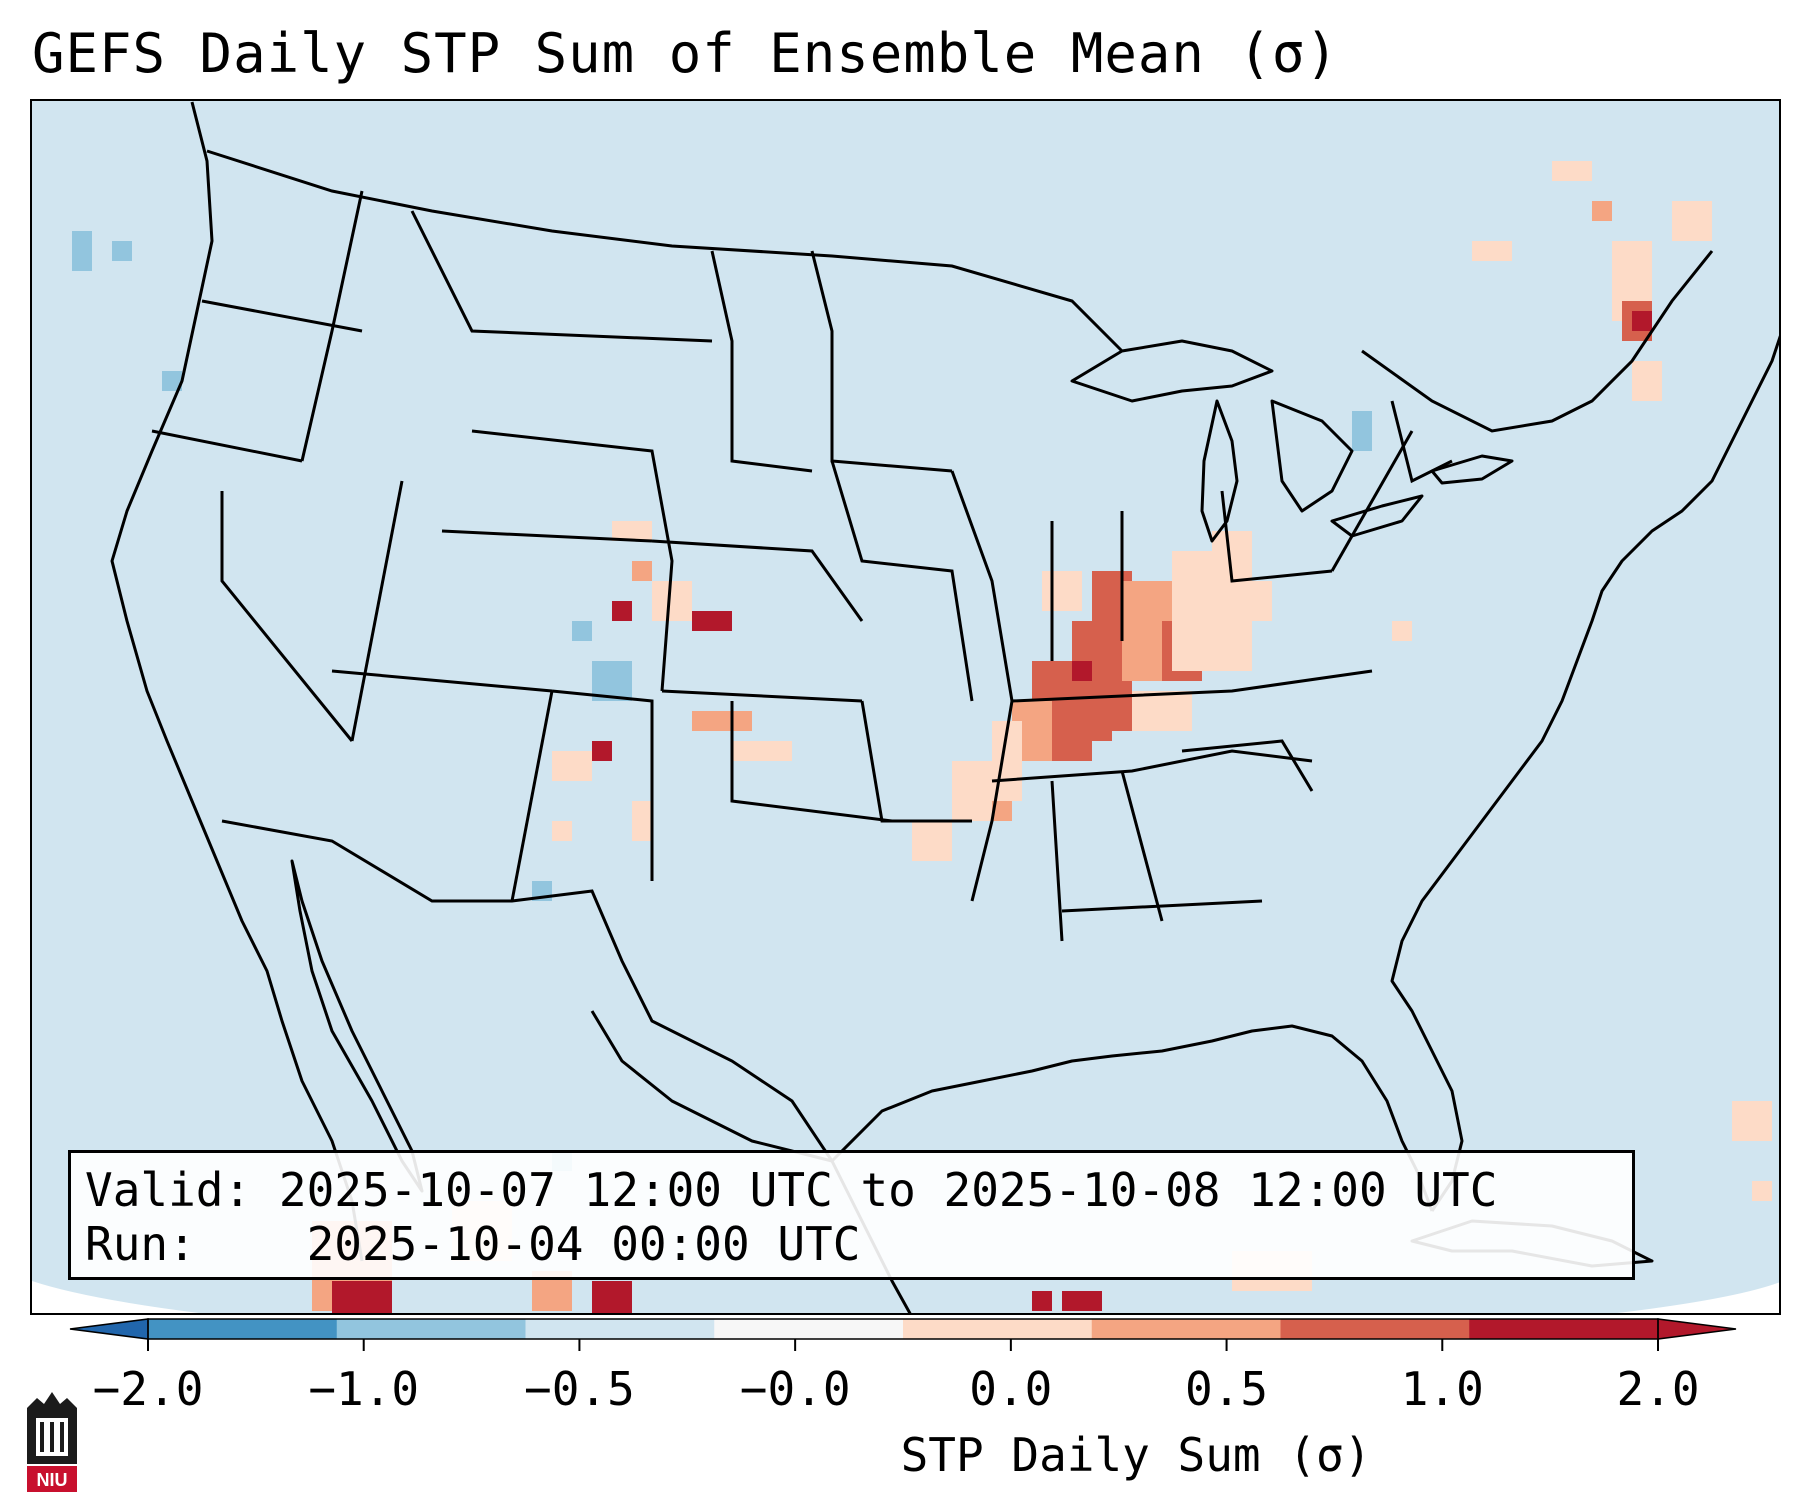  I want to click on border-wa-or, so click(282, 316).